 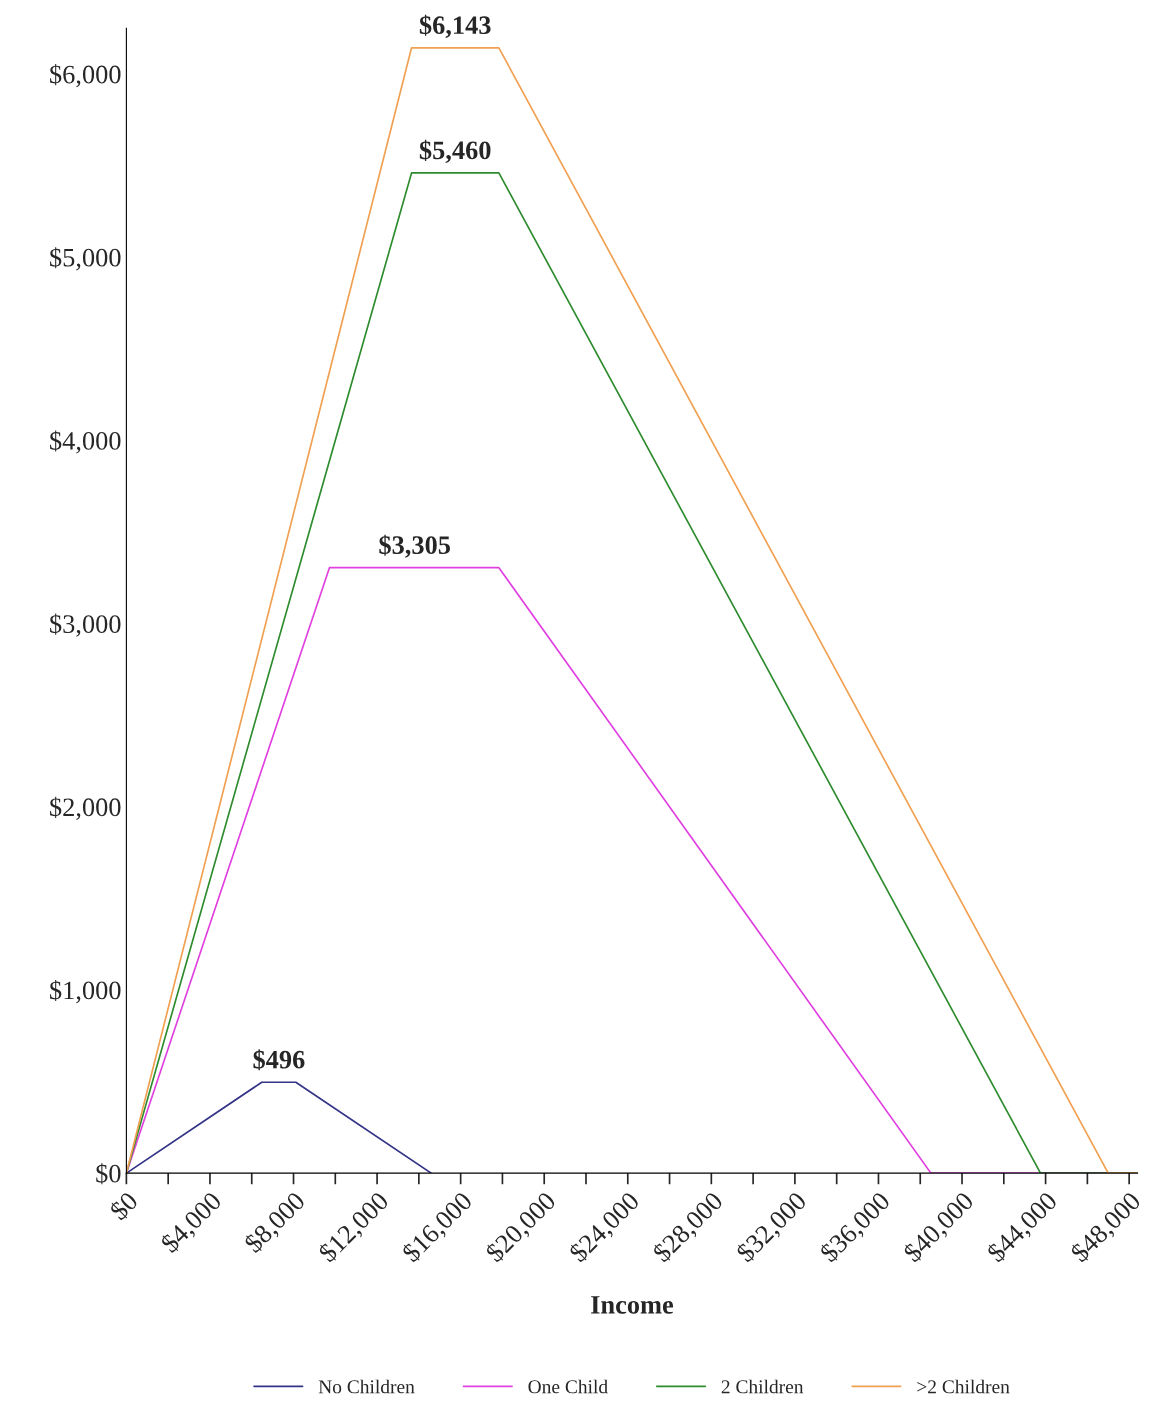 What do you see at coordinates (366, 1386) in the screenshot?
I see `legend-label: No Children` at bounding box center [366, 1386].